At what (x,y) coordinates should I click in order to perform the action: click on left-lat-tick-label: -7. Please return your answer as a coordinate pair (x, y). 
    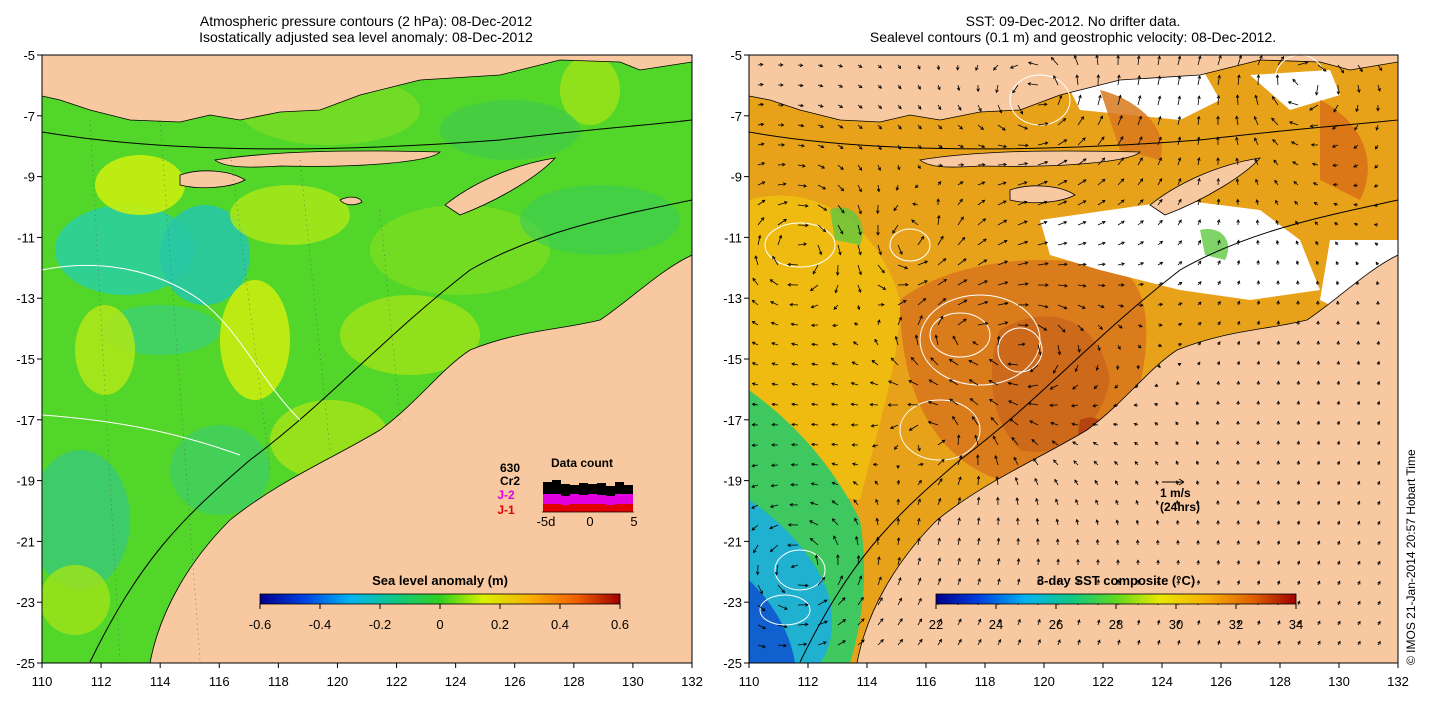
    Looking at the image, I should click on (29, 116).